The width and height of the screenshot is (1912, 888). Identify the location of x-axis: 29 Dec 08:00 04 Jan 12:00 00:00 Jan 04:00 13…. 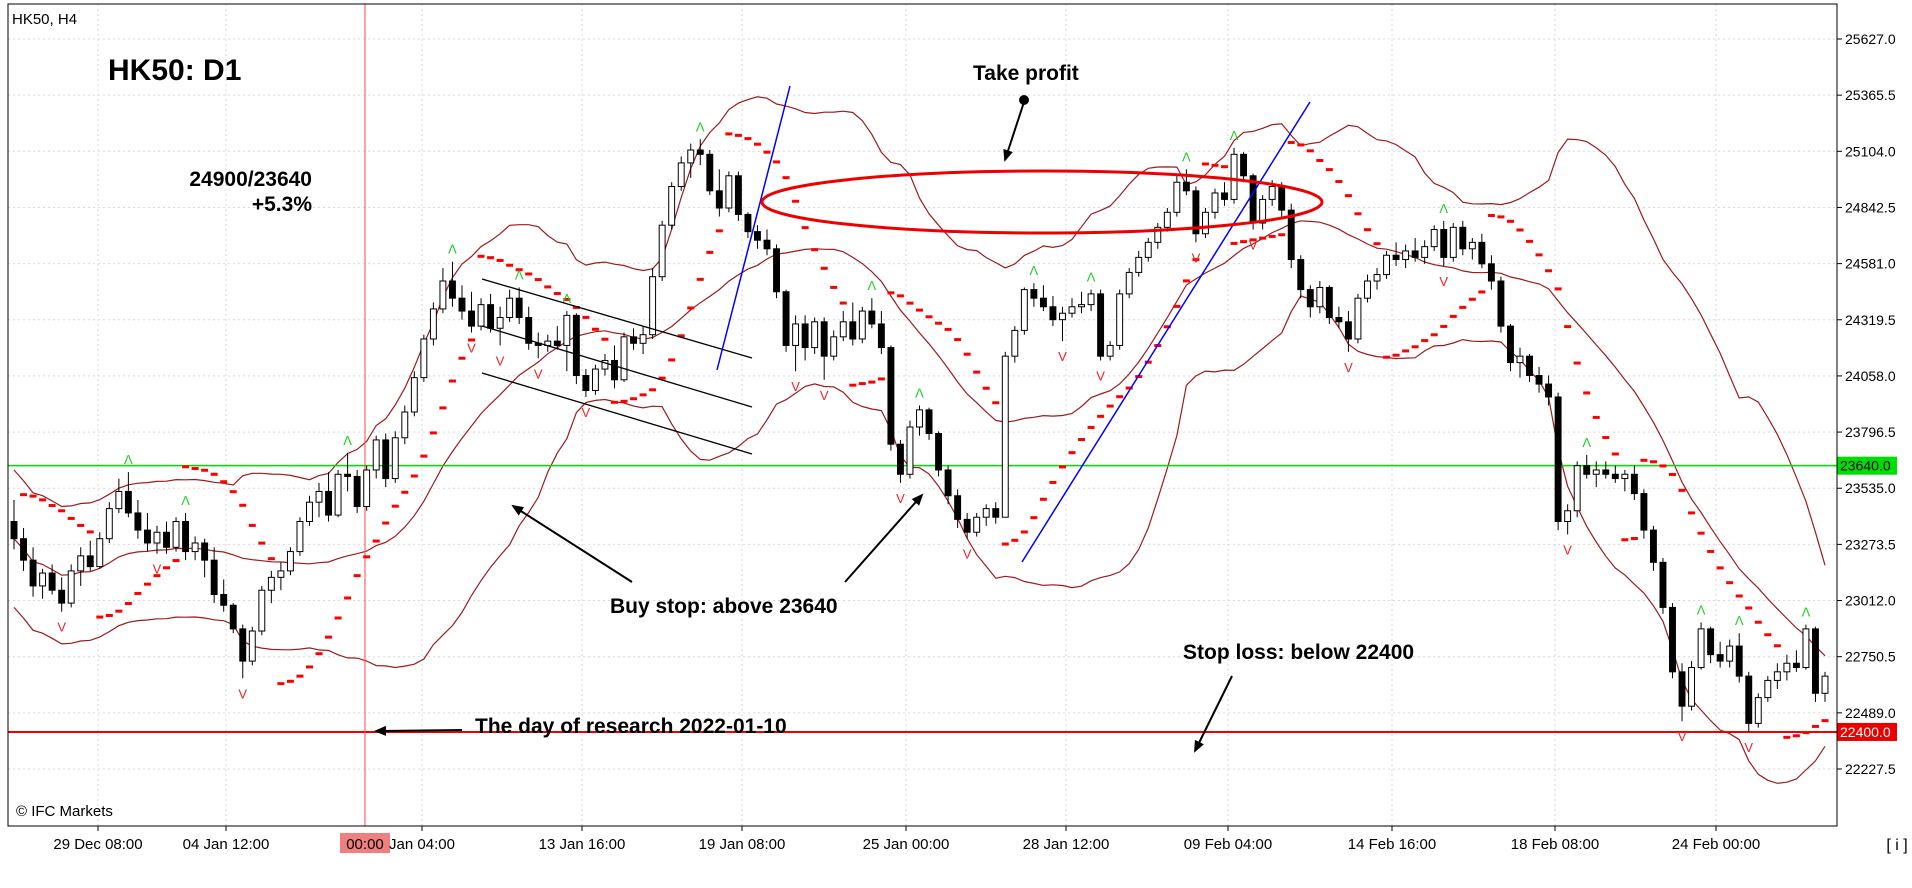
(906, 839).